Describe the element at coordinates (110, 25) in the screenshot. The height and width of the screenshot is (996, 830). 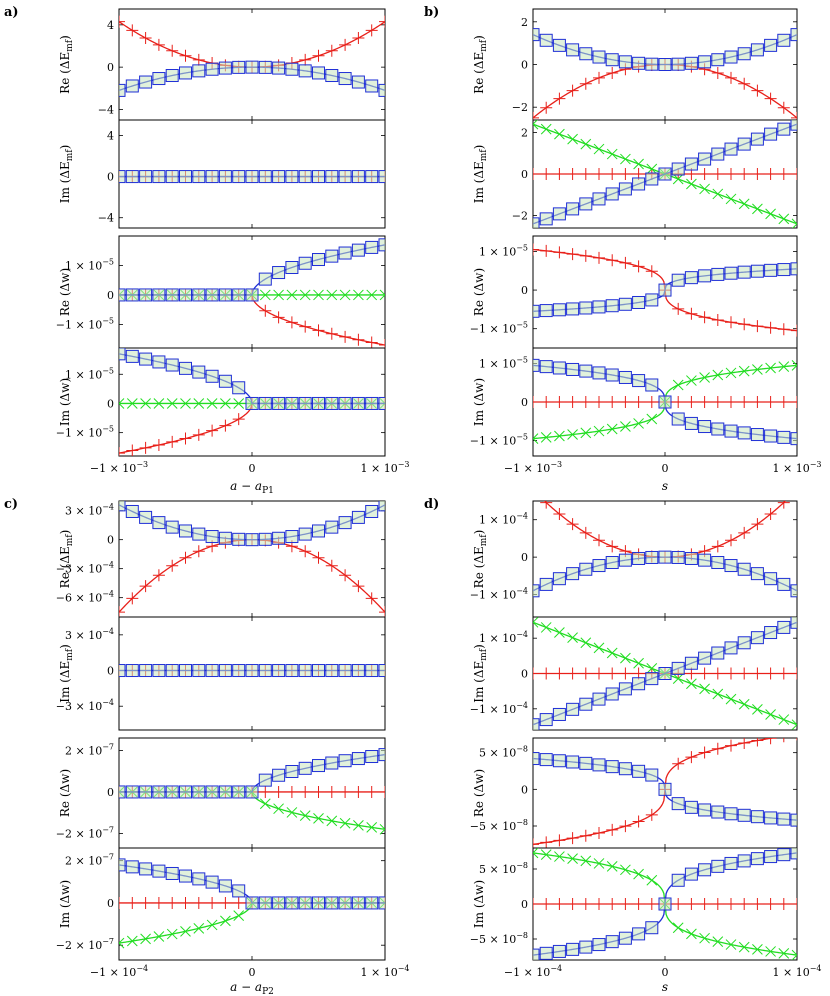
I see `y-tick-label: 4` at that location.